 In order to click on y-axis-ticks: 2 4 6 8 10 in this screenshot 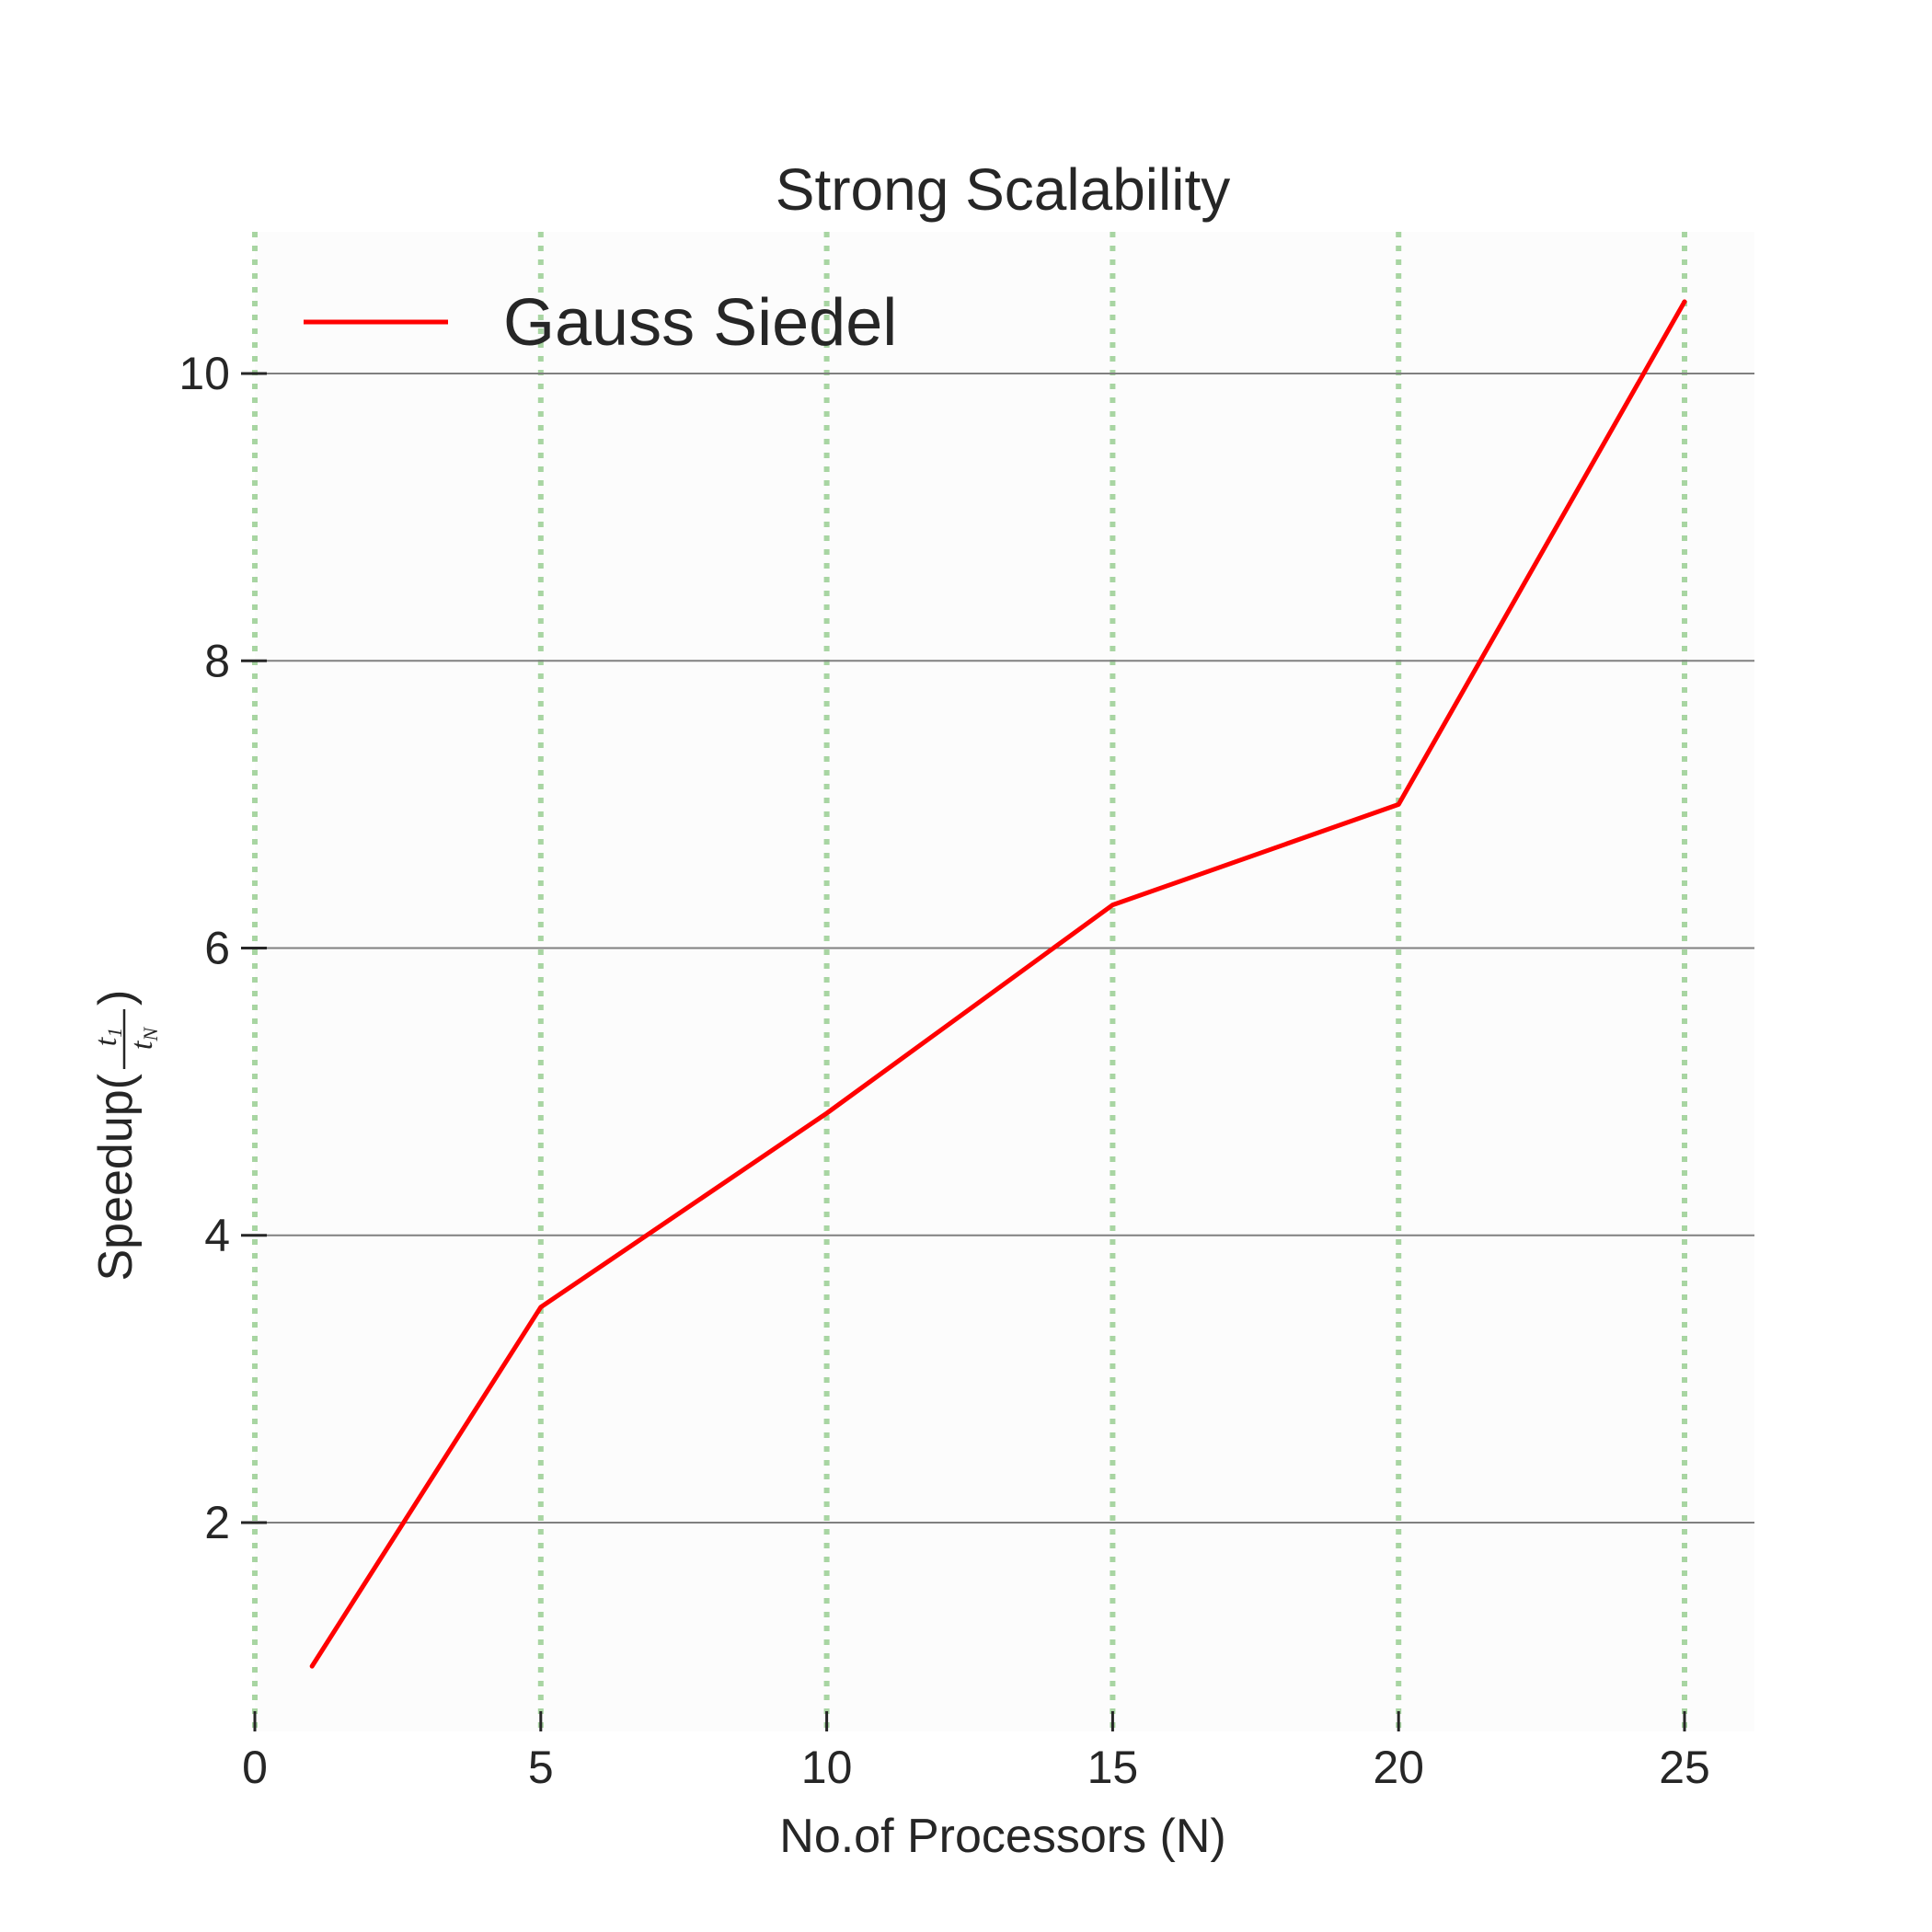, I will do `click(222, 948)`.